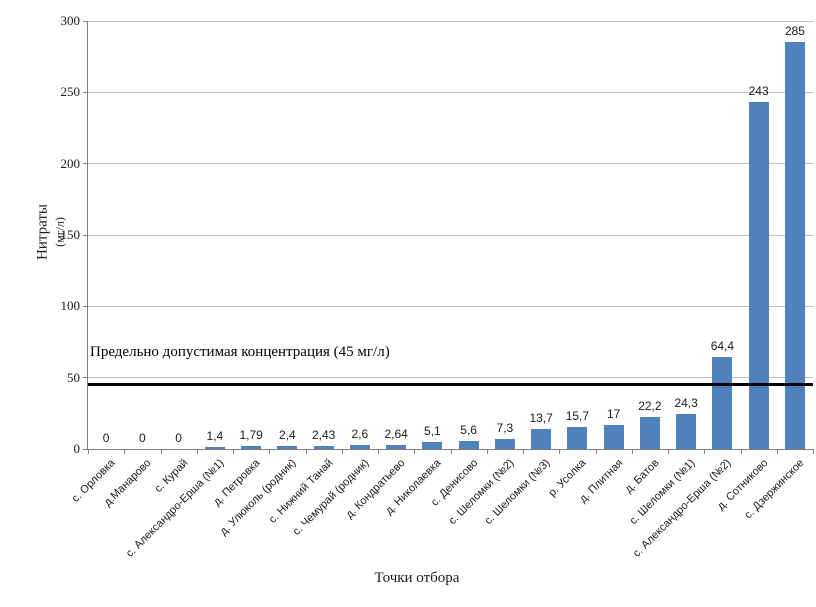 Image resolution: width=816 pixels, height=607 pixels. Describe the element at coordinates (413, 487) in the screenshot. I see `x-category-label: д. Николаевка` at that location.